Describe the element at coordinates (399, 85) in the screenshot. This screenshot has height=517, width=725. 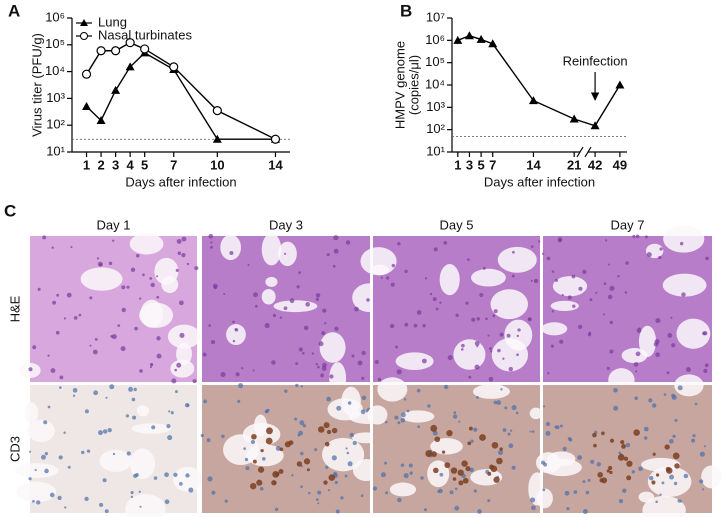
I see `y-axis-label: HMPV genome` at that location.